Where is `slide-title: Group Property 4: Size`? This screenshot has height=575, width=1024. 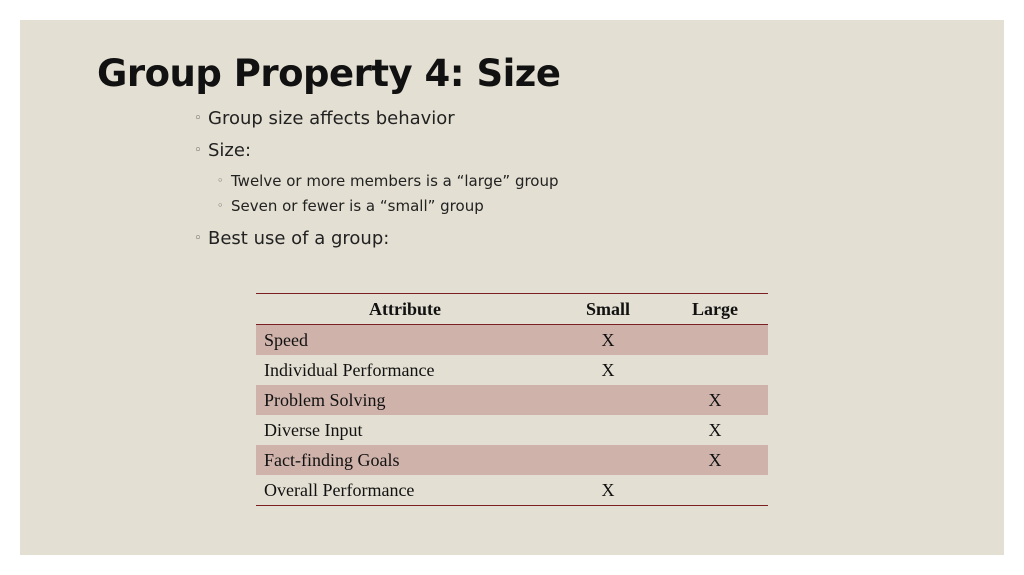 slide-title: Group Property 4: Size is located at coordinates (329, 73).